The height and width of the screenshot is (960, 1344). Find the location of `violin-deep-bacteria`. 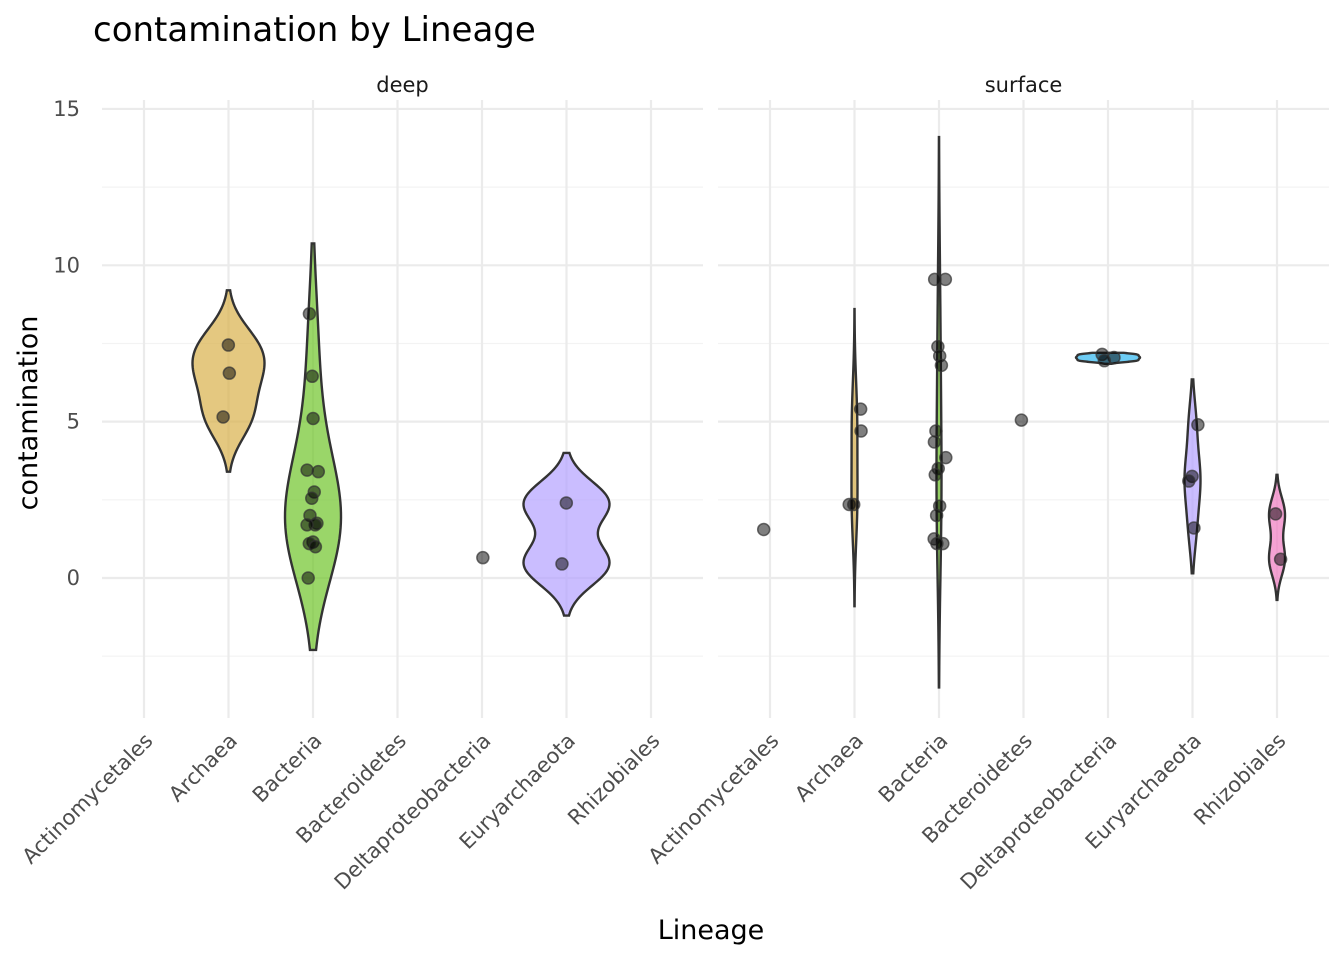

violin-deep-bacteria is located at coordinates (313, 447).